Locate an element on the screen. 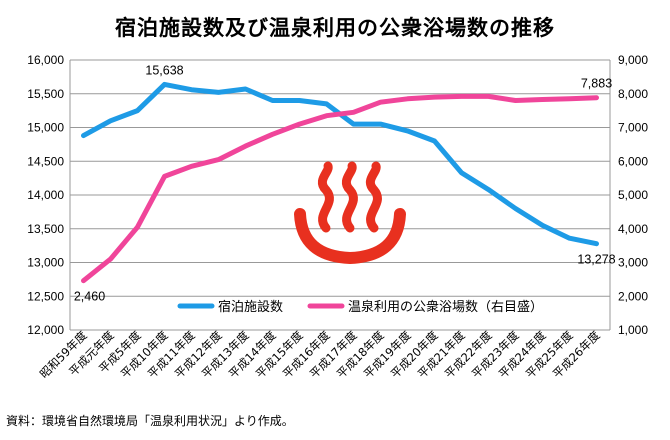 The image size is (670, 440). left-tick-label: 14,000 is located at coordinates (45, 195).